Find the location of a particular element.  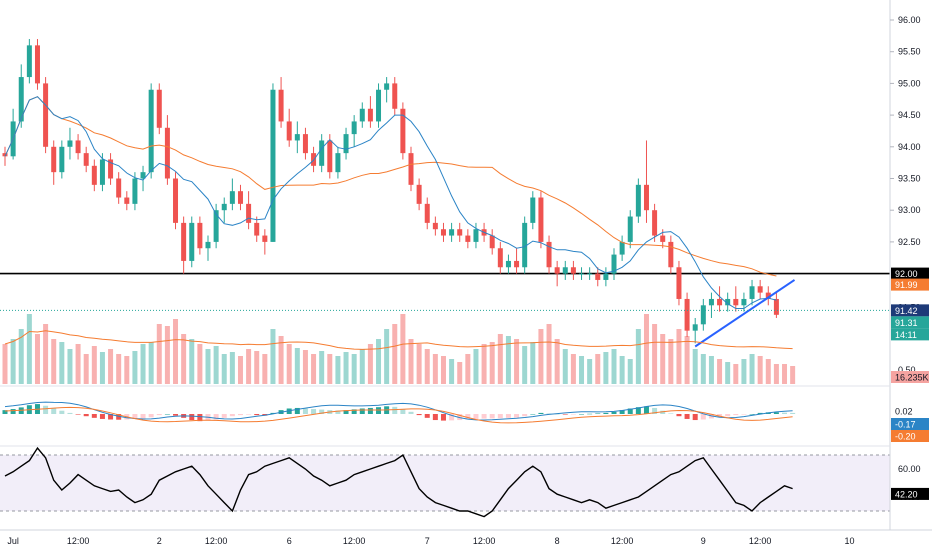

volume-value-tag: 16.235K is located at coordinates (910, 377).